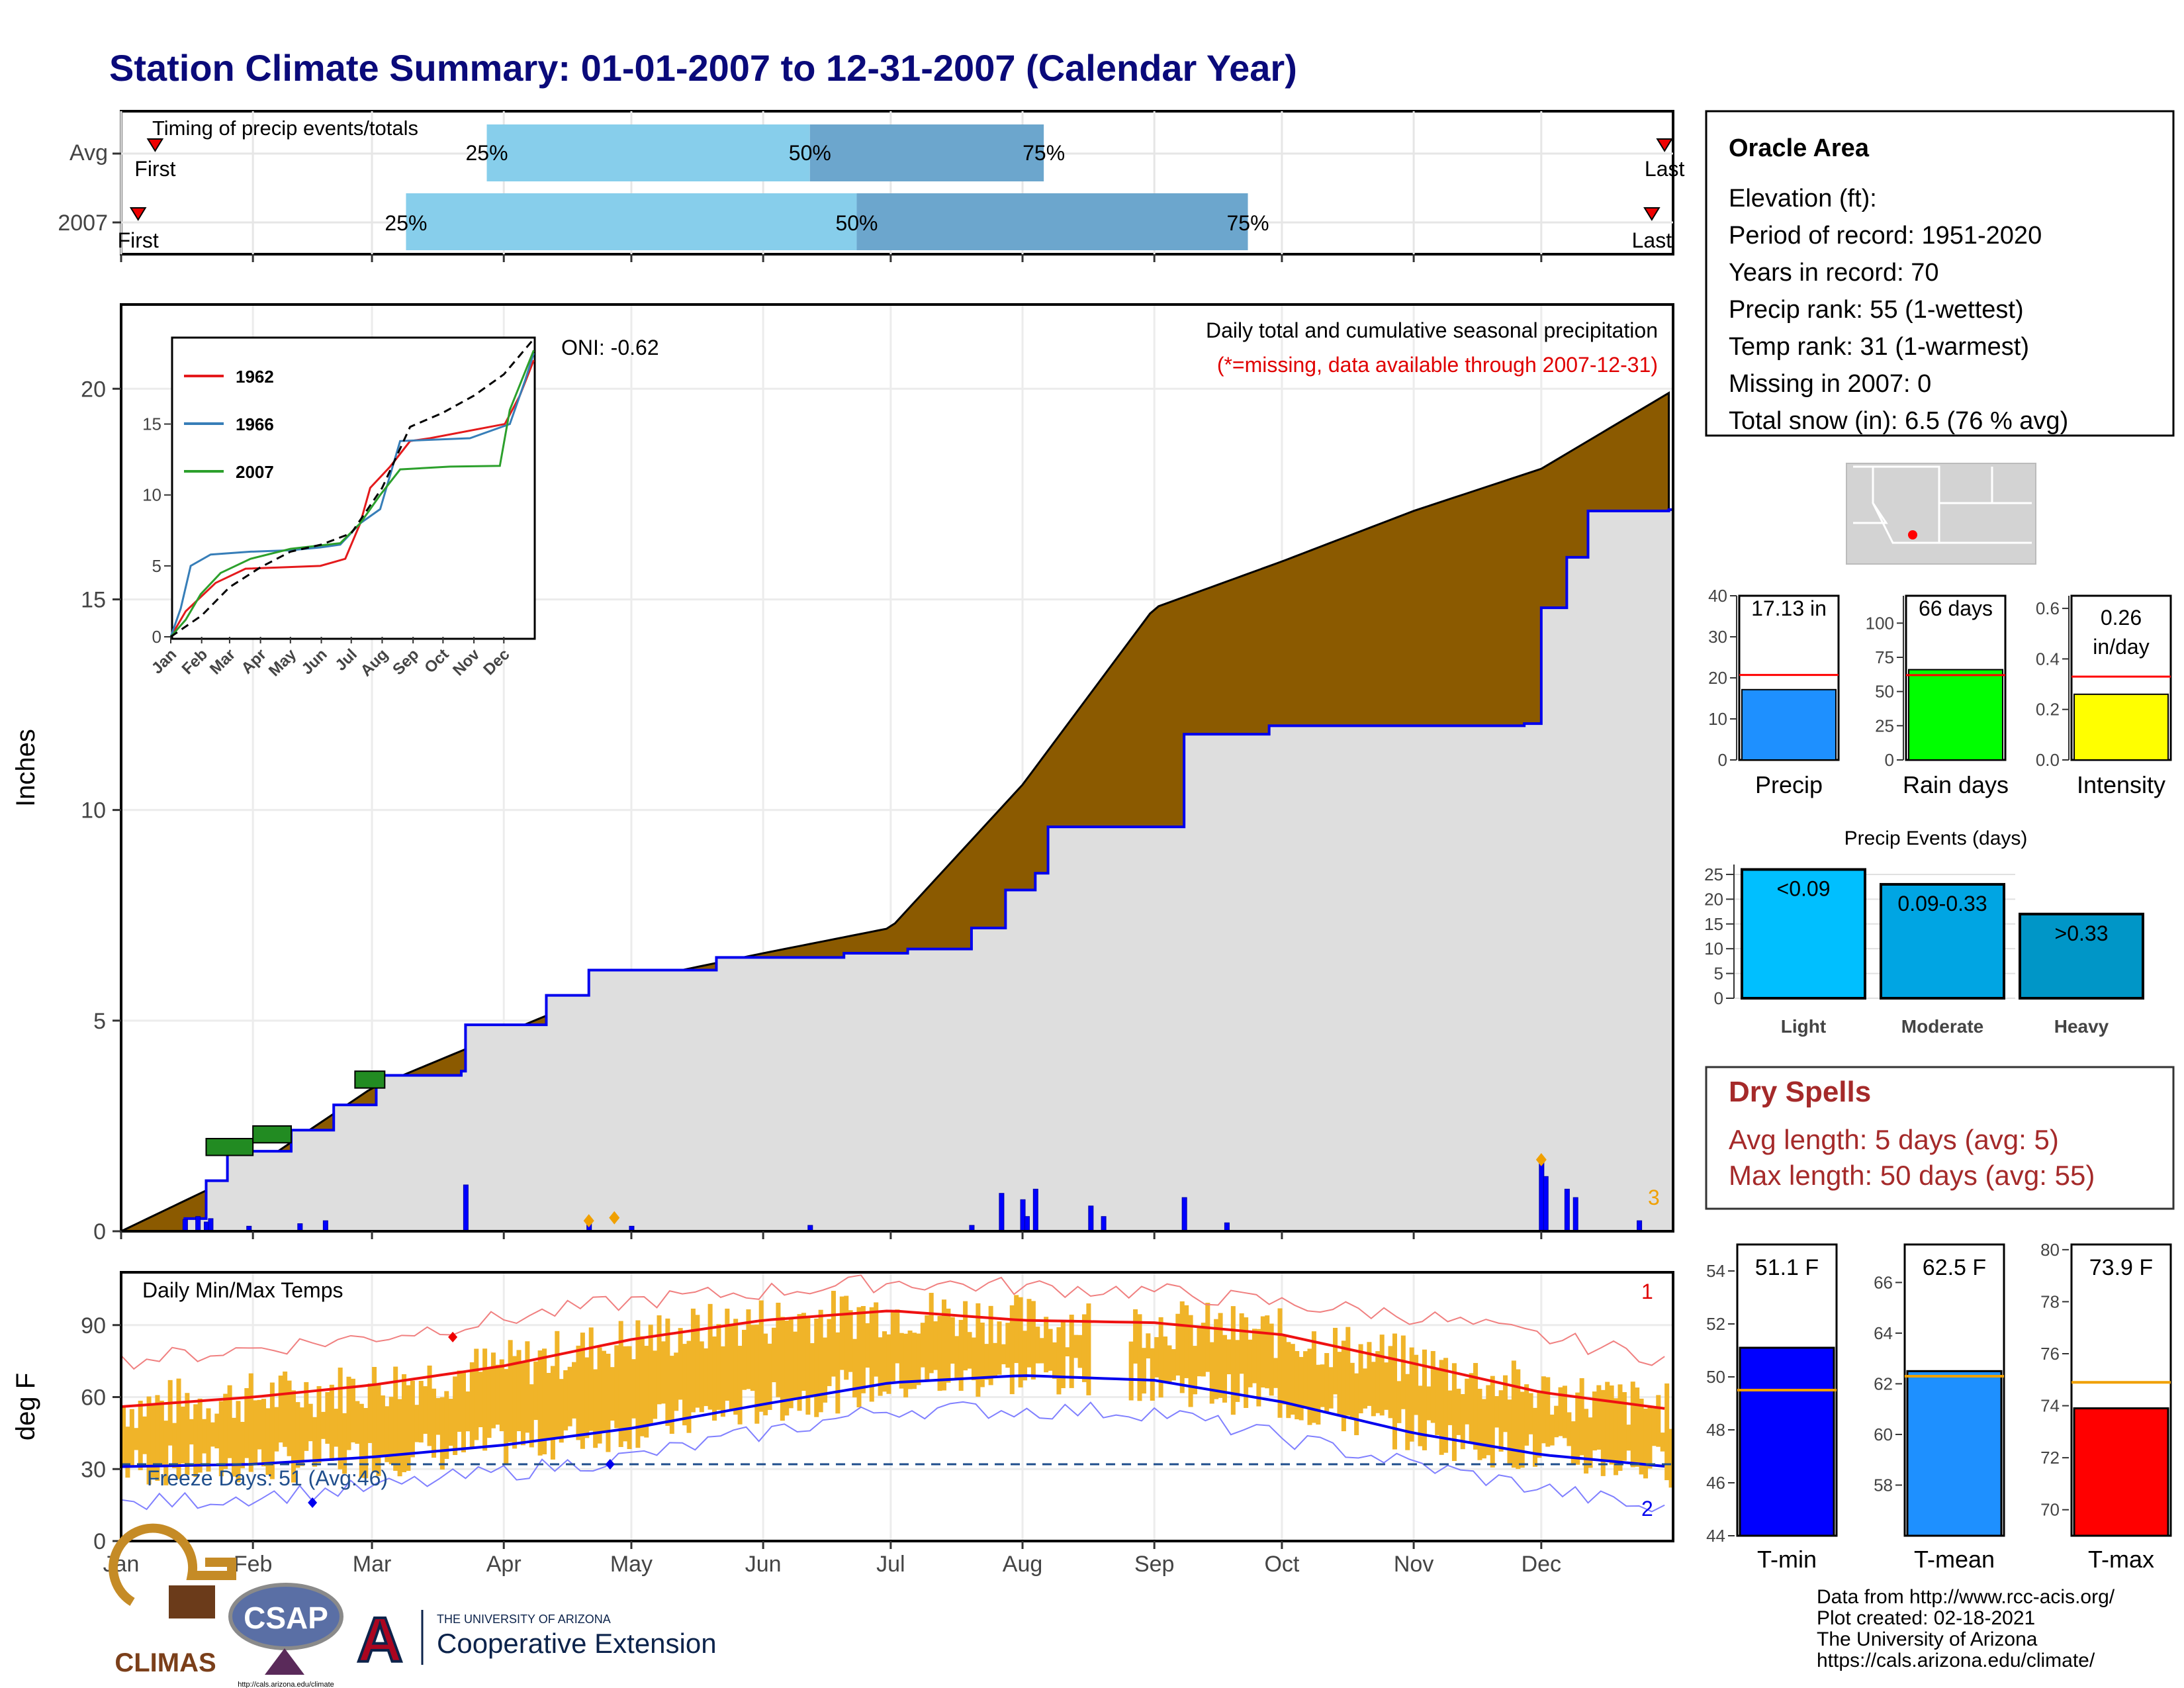  What do you see at coordinates (1715, 1324) in the screenshot?
I see `temp-bar-tick-label: 52` at bounding box center [1715, 1324].